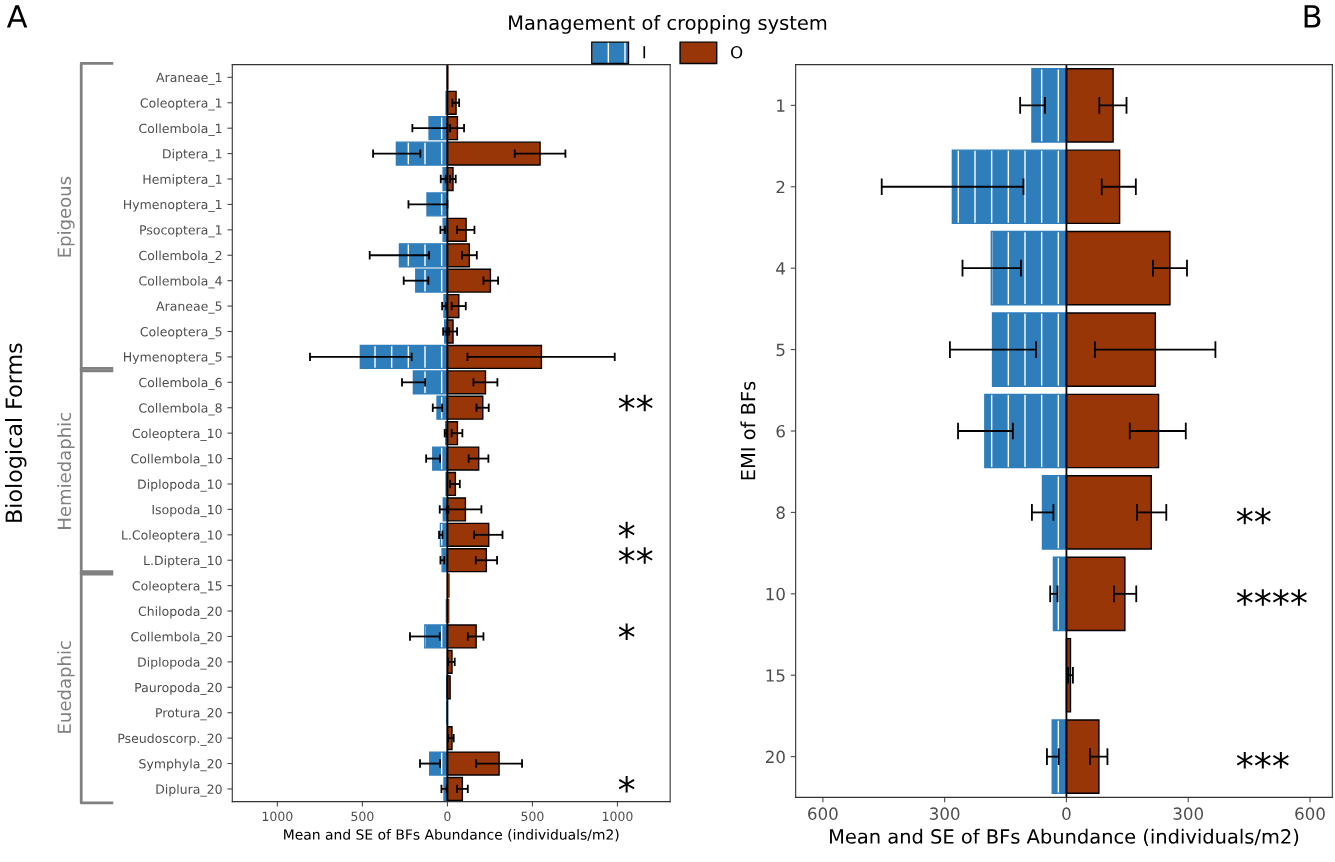  What do you see at coordinates (775, 757) in the screenshot?
I see `y-tick-label: 20` at bounding box center [775, 757].